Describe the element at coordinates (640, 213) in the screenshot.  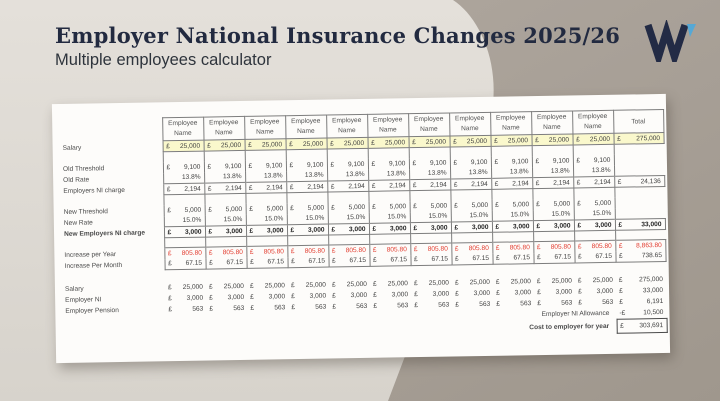
I see `new-rate-total-cell` at that location.